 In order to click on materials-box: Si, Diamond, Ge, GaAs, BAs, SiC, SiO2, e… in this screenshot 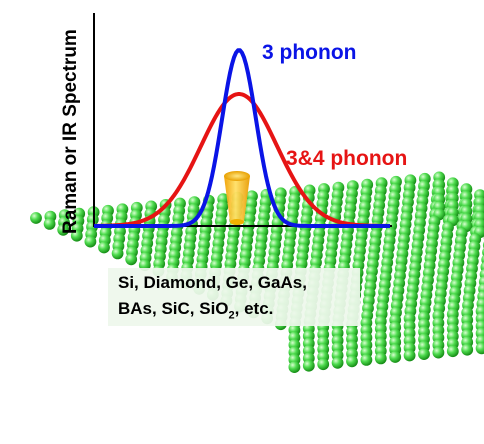, I will do `click(234, 297)`.